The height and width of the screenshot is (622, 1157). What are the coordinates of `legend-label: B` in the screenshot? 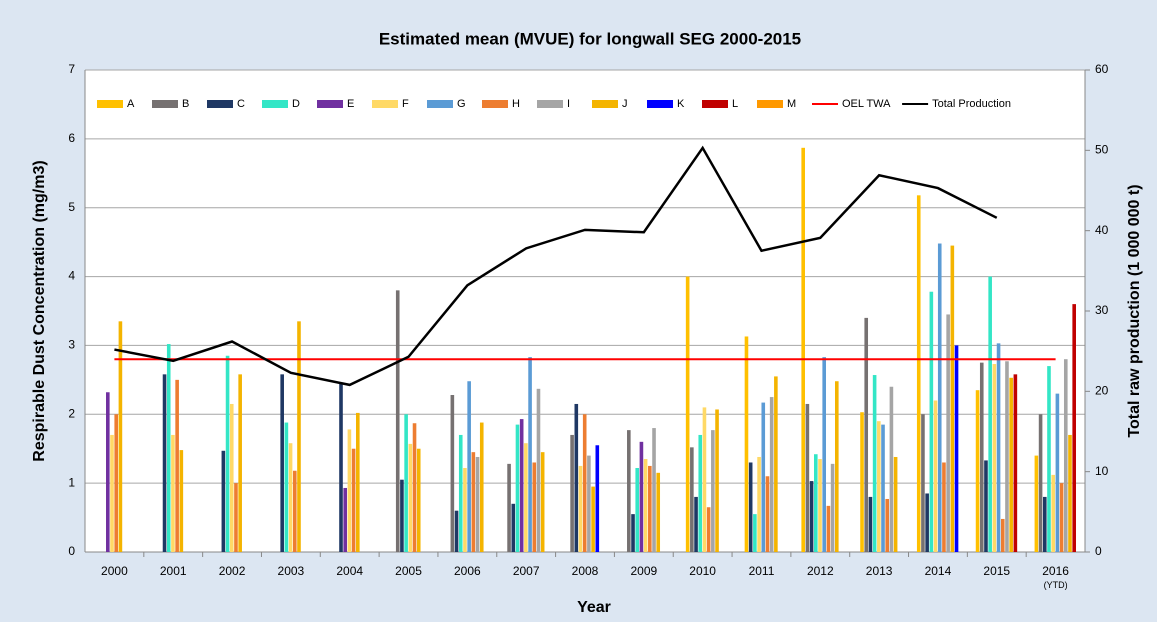 It's located at (185, 104).